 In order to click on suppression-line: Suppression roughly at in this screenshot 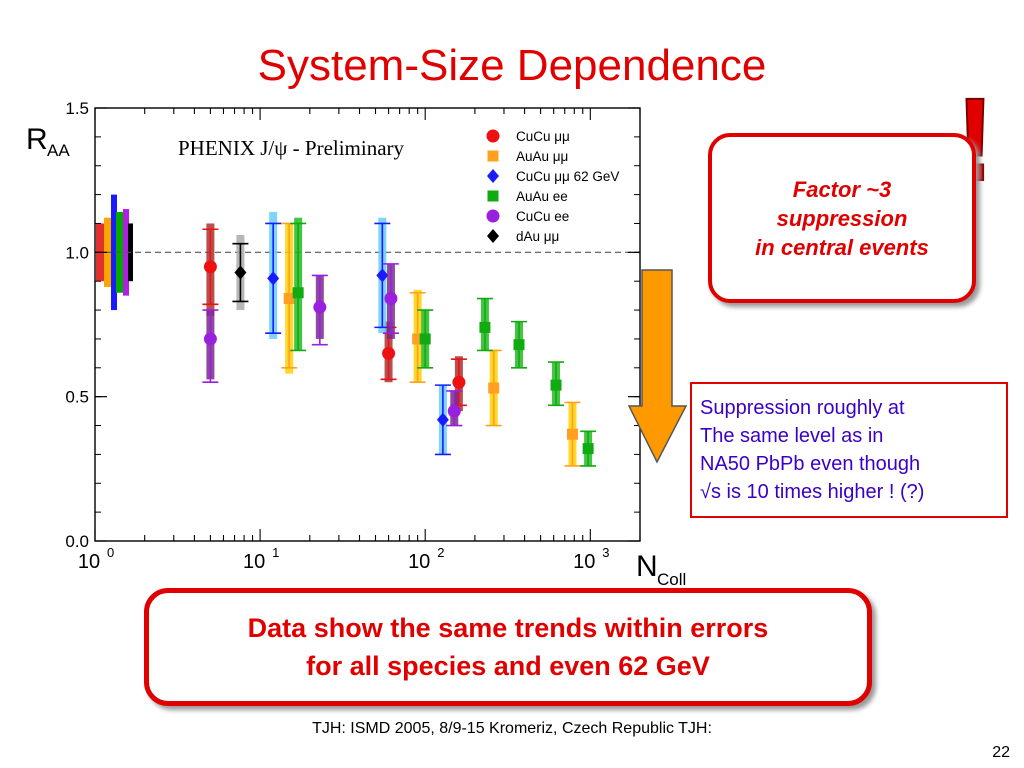, I will do `click(802, 408)`.